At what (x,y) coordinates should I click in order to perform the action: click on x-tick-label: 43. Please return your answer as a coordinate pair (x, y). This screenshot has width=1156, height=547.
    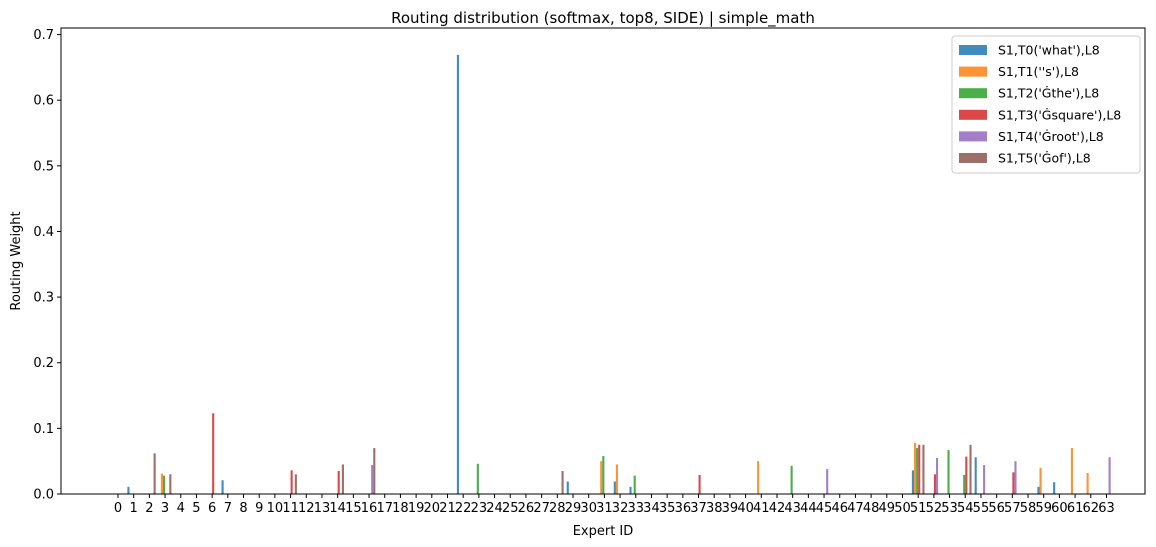
    Looking at the image, I should click on (792, 508).